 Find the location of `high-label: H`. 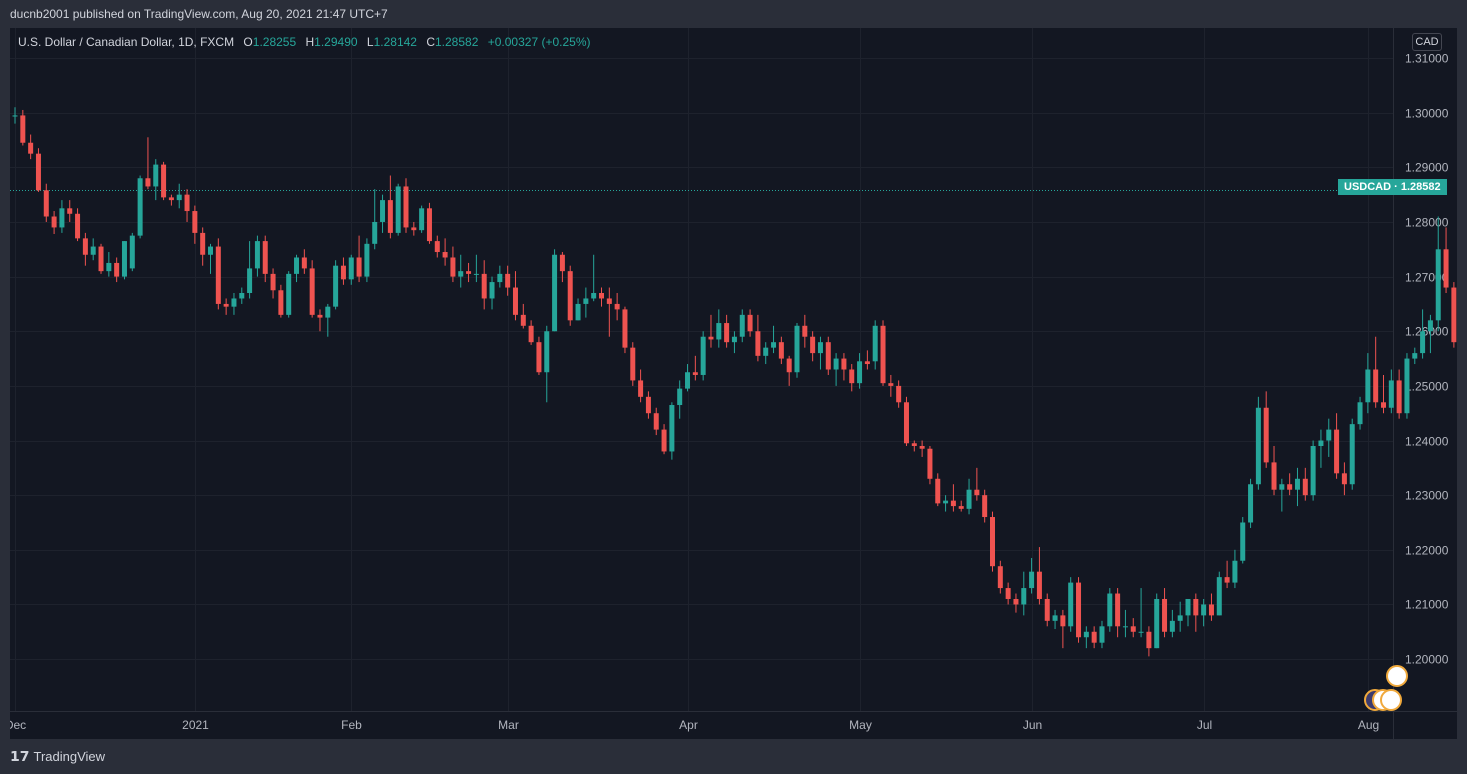

high-label: H is located at coordinates (310, 42).